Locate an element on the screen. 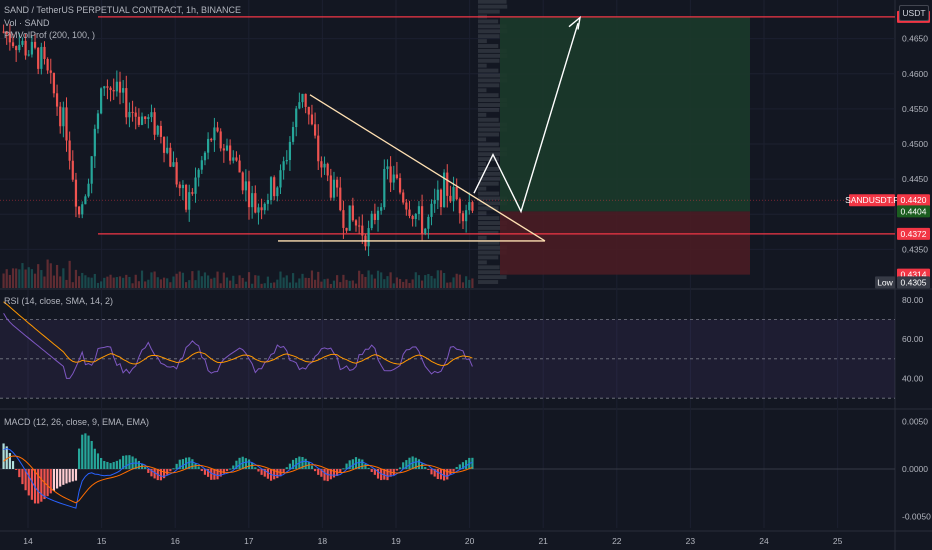 The width and height of the screenshot is (932, 550). rsi-tick-label: 60.00 is located at coordinates (913, 339).